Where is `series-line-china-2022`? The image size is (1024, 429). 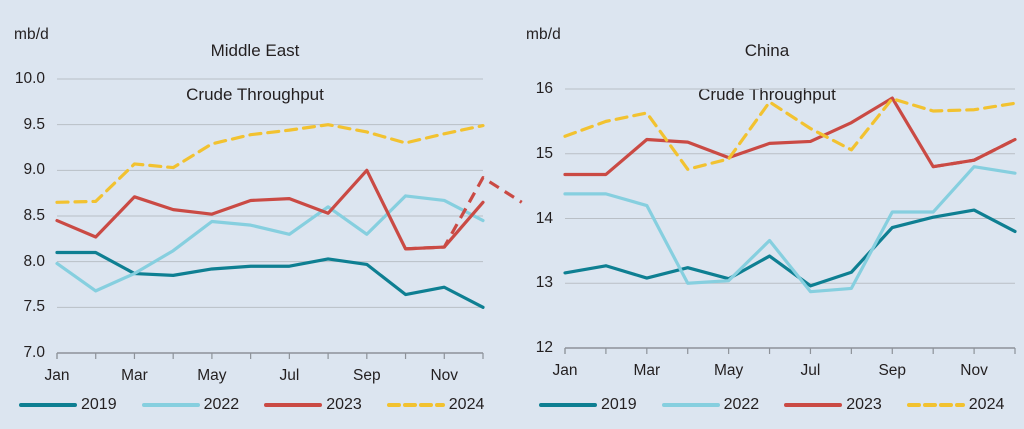
series-line-china-2022 is located at coordinates (790, 229).